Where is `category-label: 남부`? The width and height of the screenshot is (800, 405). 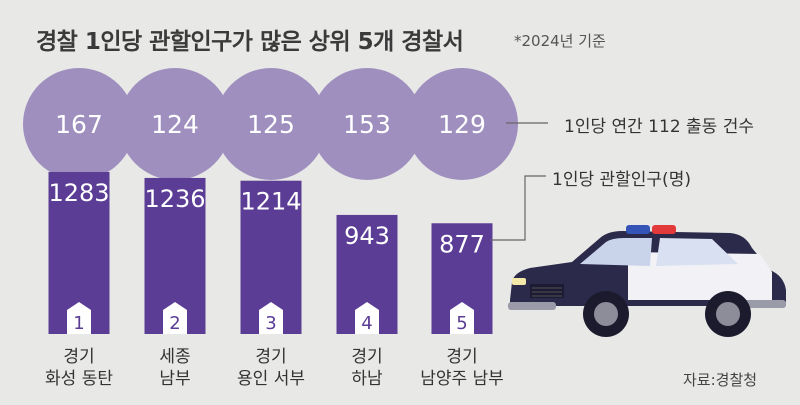
category-label: 남부 is located at coordinates (174, 379).